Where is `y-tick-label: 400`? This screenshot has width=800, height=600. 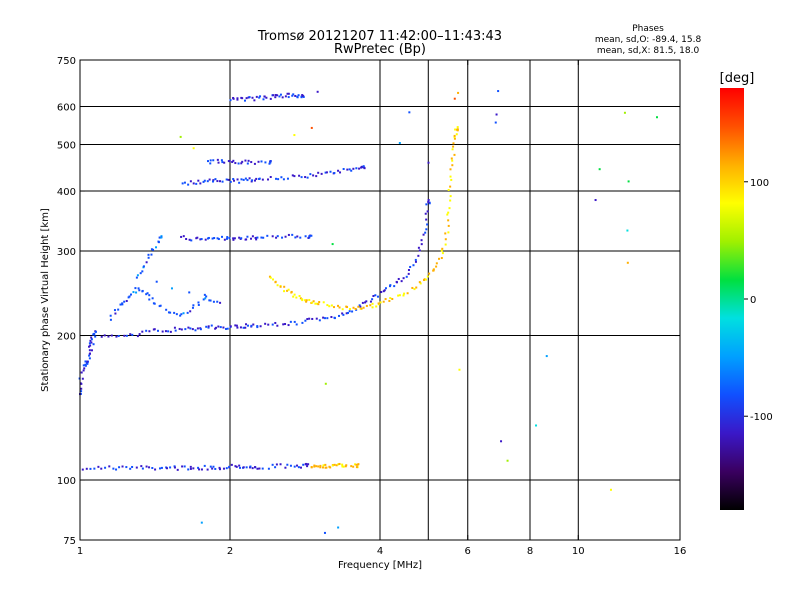
y-tick-label: 400 is located at coordinates (66, 192).